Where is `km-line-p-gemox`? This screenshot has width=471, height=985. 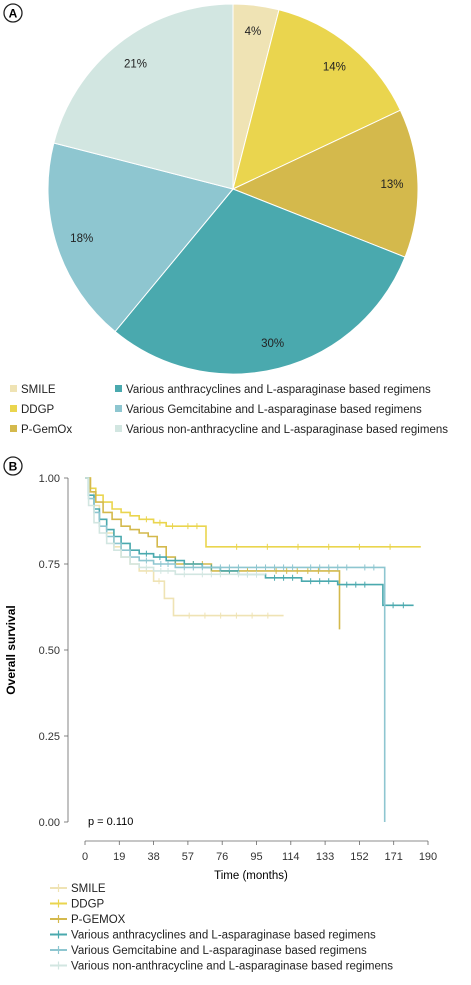 km-line-p-gemox is located at coordinates (213, 553).